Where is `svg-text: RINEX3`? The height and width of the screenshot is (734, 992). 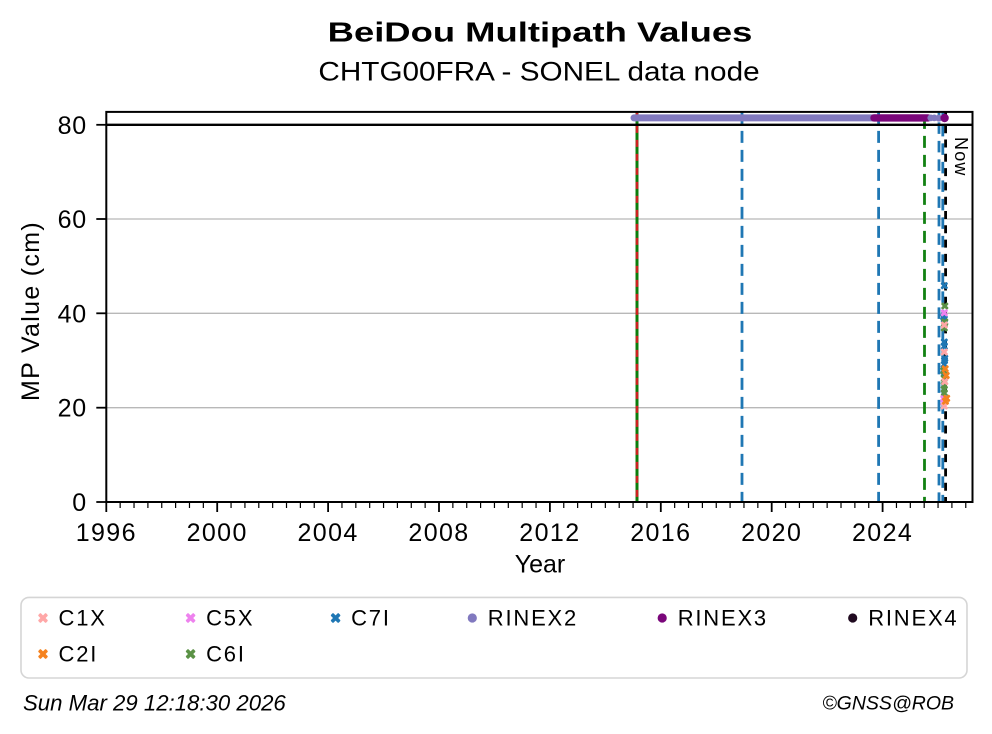
svg-text: RINEX3 is located at coordinates (723, 618).